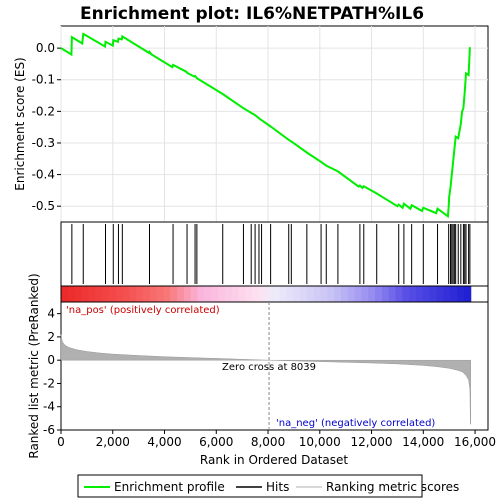 The image size is (500, 500). What do you see at coordinates (20, 123) in the screenshot?
I see `es-axis-title: Enrichment score (ES)` at bounding box center [20, 123].